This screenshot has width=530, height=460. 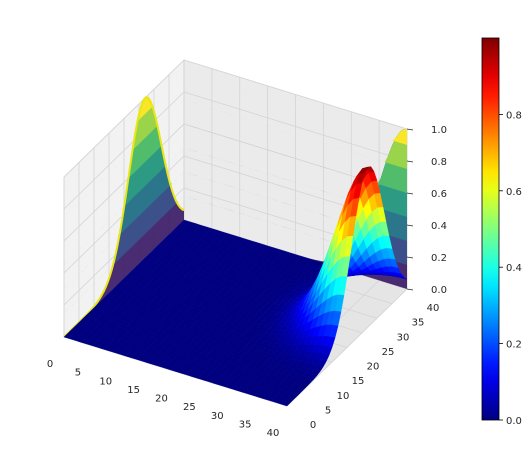 I want to click on colorbar-tick-label: 0.2, so click(x=514, y=345).